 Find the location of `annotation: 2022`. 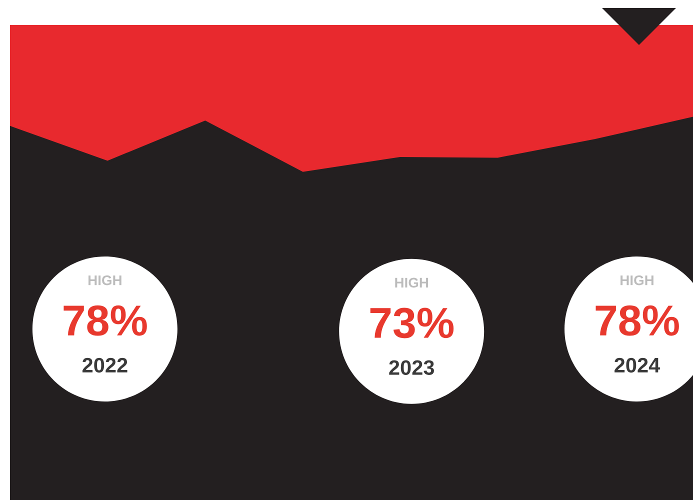

annotation: 2022 is located at coordinates (105, 365).